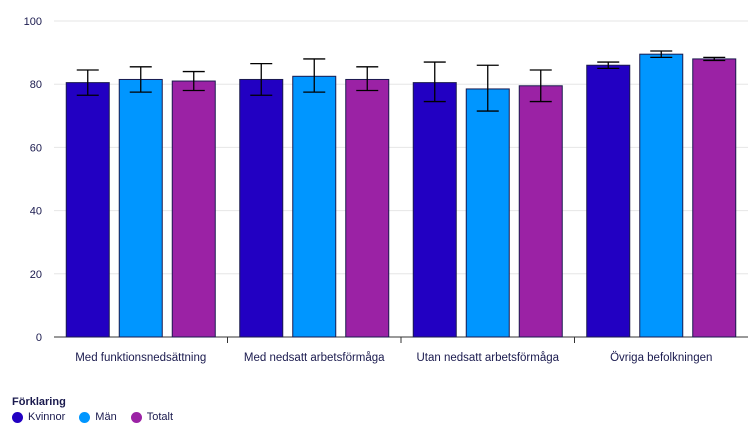  I want to click on legend-label-kvinnor: Kvinnor, so click(47, 417).